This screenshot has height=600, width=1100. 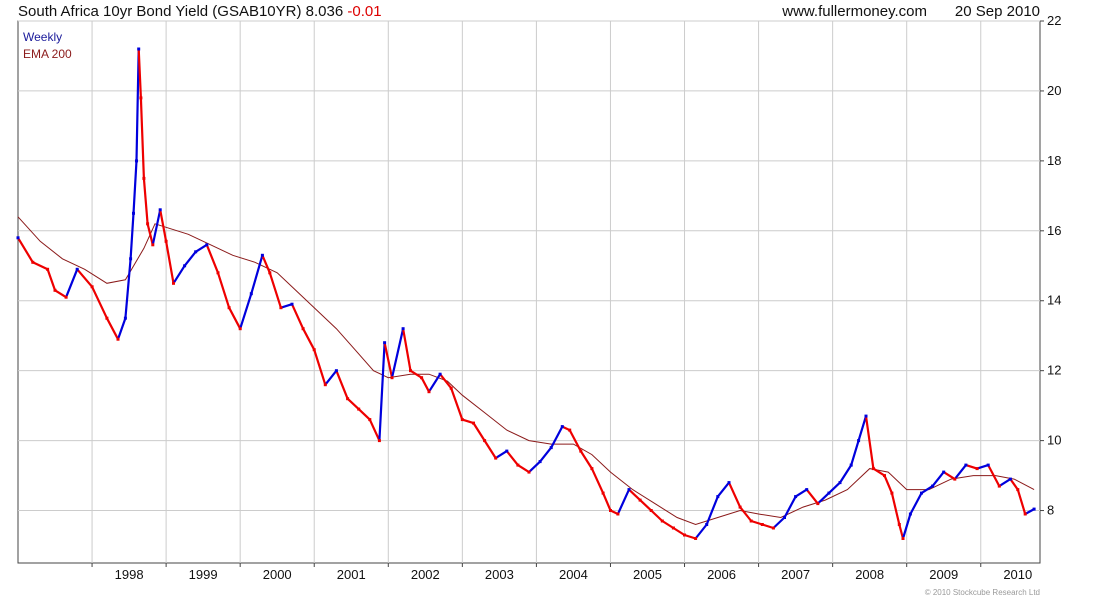 I want to click on x-tick-label: 2002, so click(x=425, y=574).